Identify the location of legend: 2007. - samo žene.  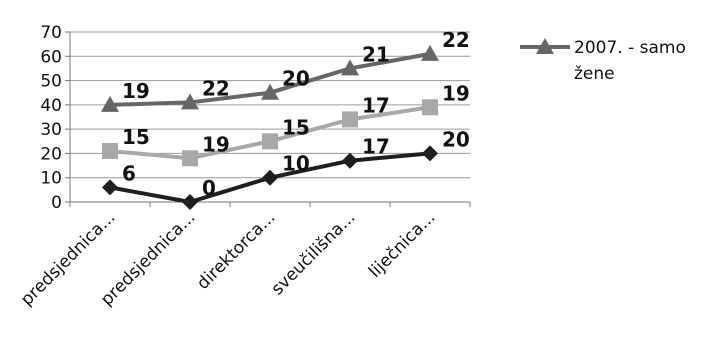
(603, 61).